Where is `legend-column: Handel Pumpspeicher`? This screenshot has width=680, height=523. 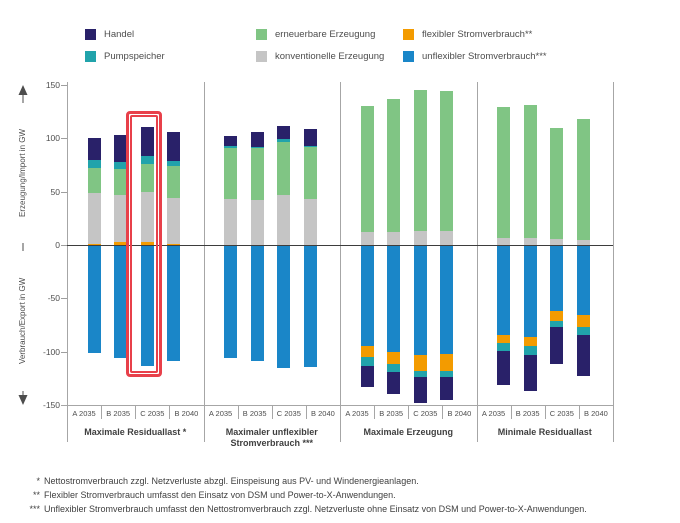 legend-column: Handel Pumpspeicher is located at coordinates (125, 48).